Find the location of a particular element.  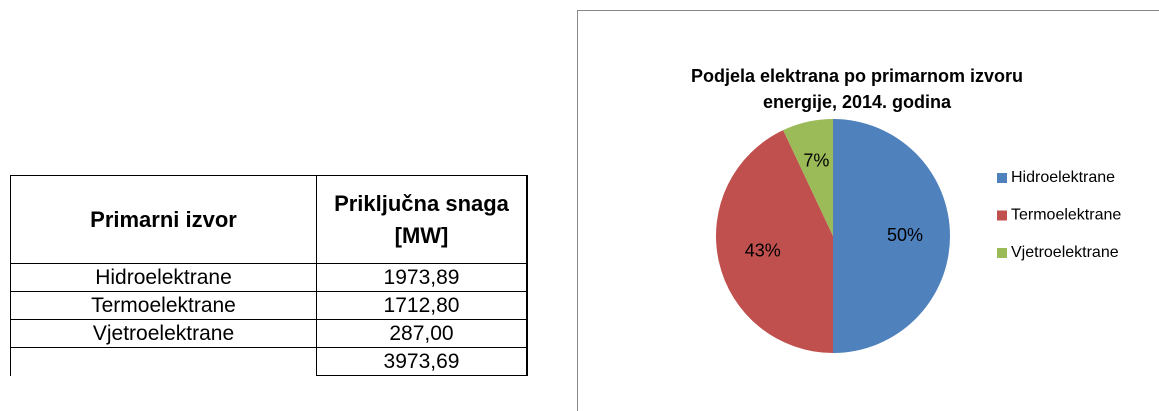

cell: Vjetroelektrane is located at coordinates (163, 333).